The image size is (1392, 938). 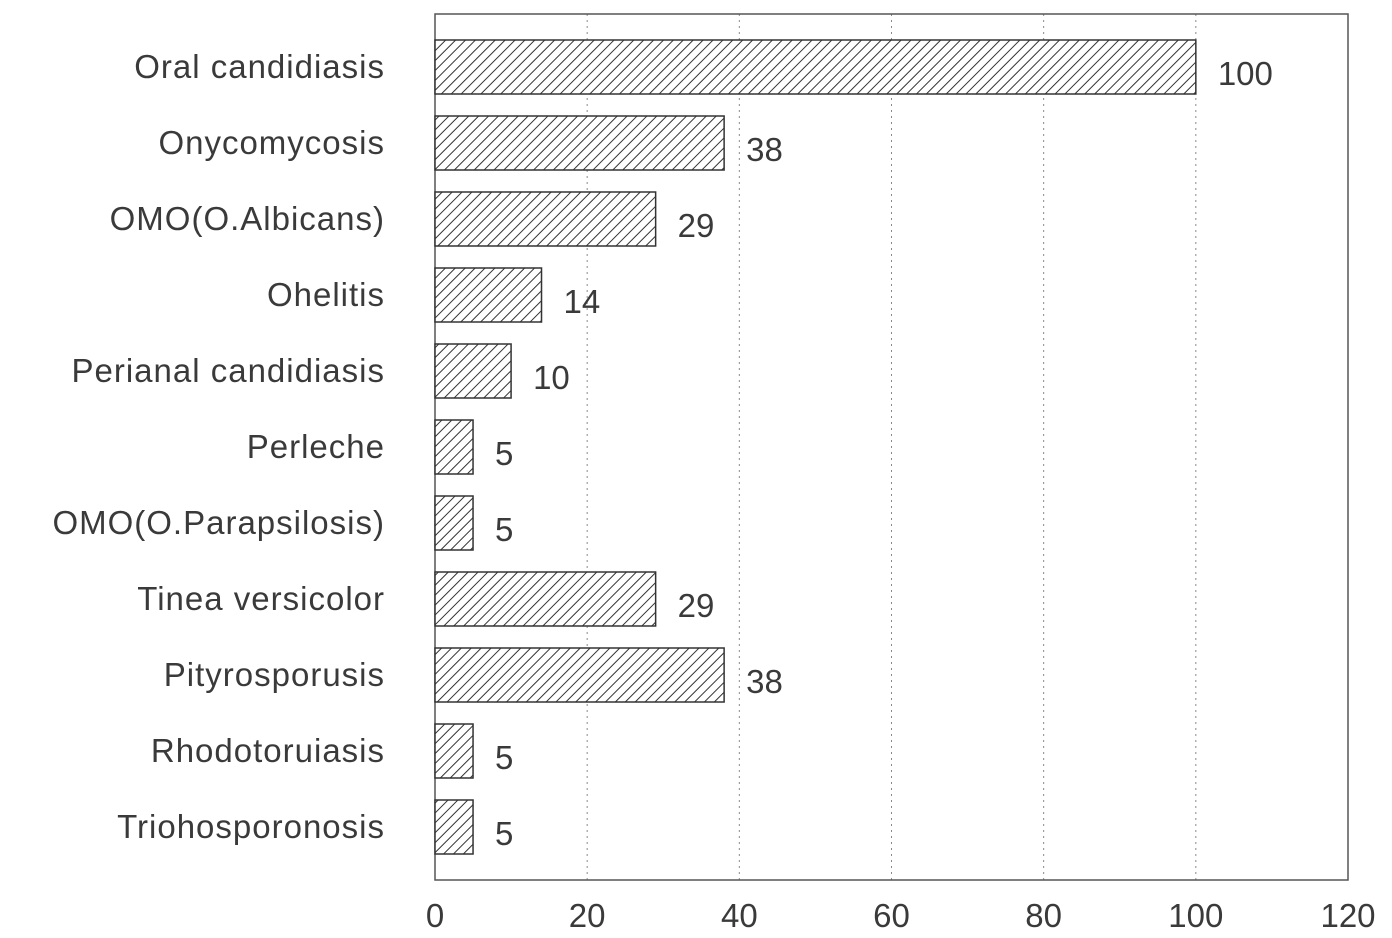 I want to click on category-label-8: Pityrosporusis, so click(x=274, y=674).